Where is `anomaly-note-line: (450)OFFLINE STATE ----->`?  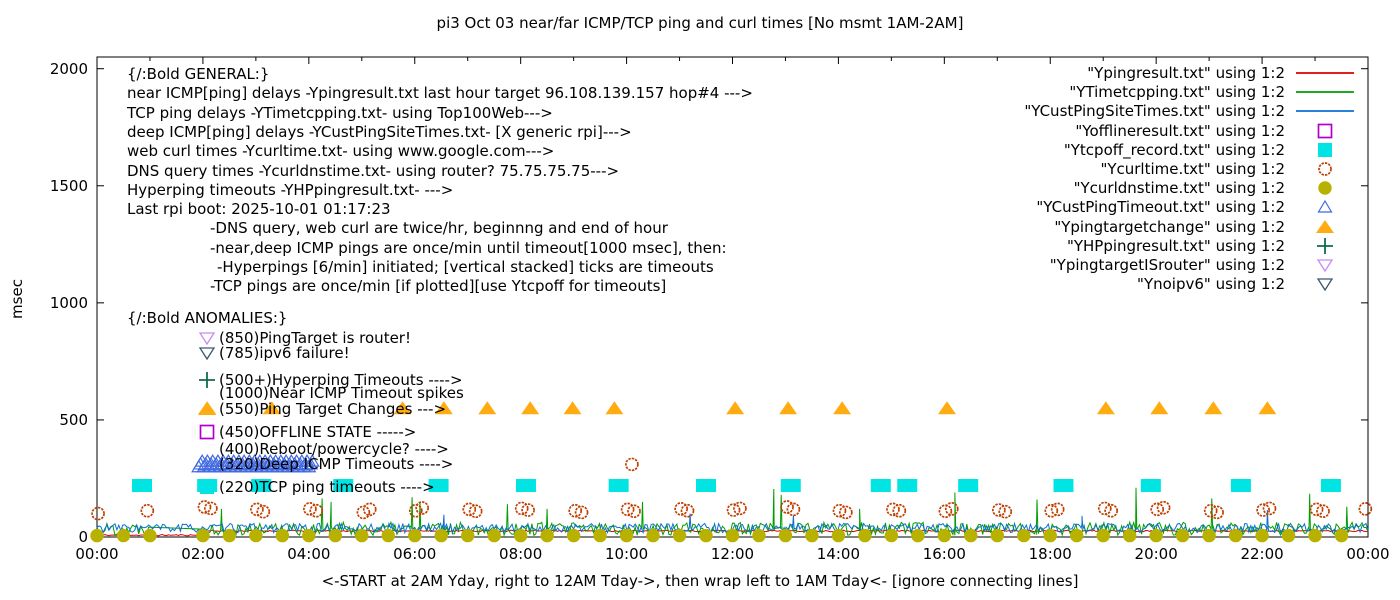
anomaly-note-line: (450)OFFLINE STATE -----> is located at coordinates (306, 432).